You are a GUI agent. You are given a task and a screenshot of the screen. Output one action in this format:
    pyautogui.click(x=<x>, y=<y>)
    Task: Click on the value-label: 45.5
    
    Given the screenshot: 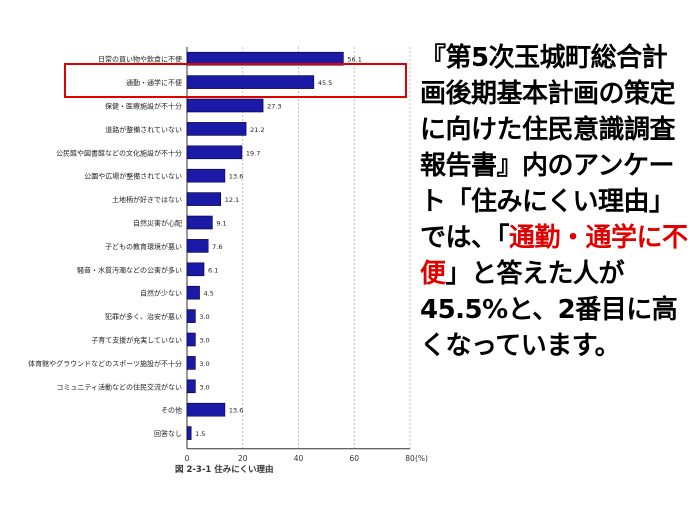 What is the action you would take?
    pyautogui.click(x=325, y=83)
    